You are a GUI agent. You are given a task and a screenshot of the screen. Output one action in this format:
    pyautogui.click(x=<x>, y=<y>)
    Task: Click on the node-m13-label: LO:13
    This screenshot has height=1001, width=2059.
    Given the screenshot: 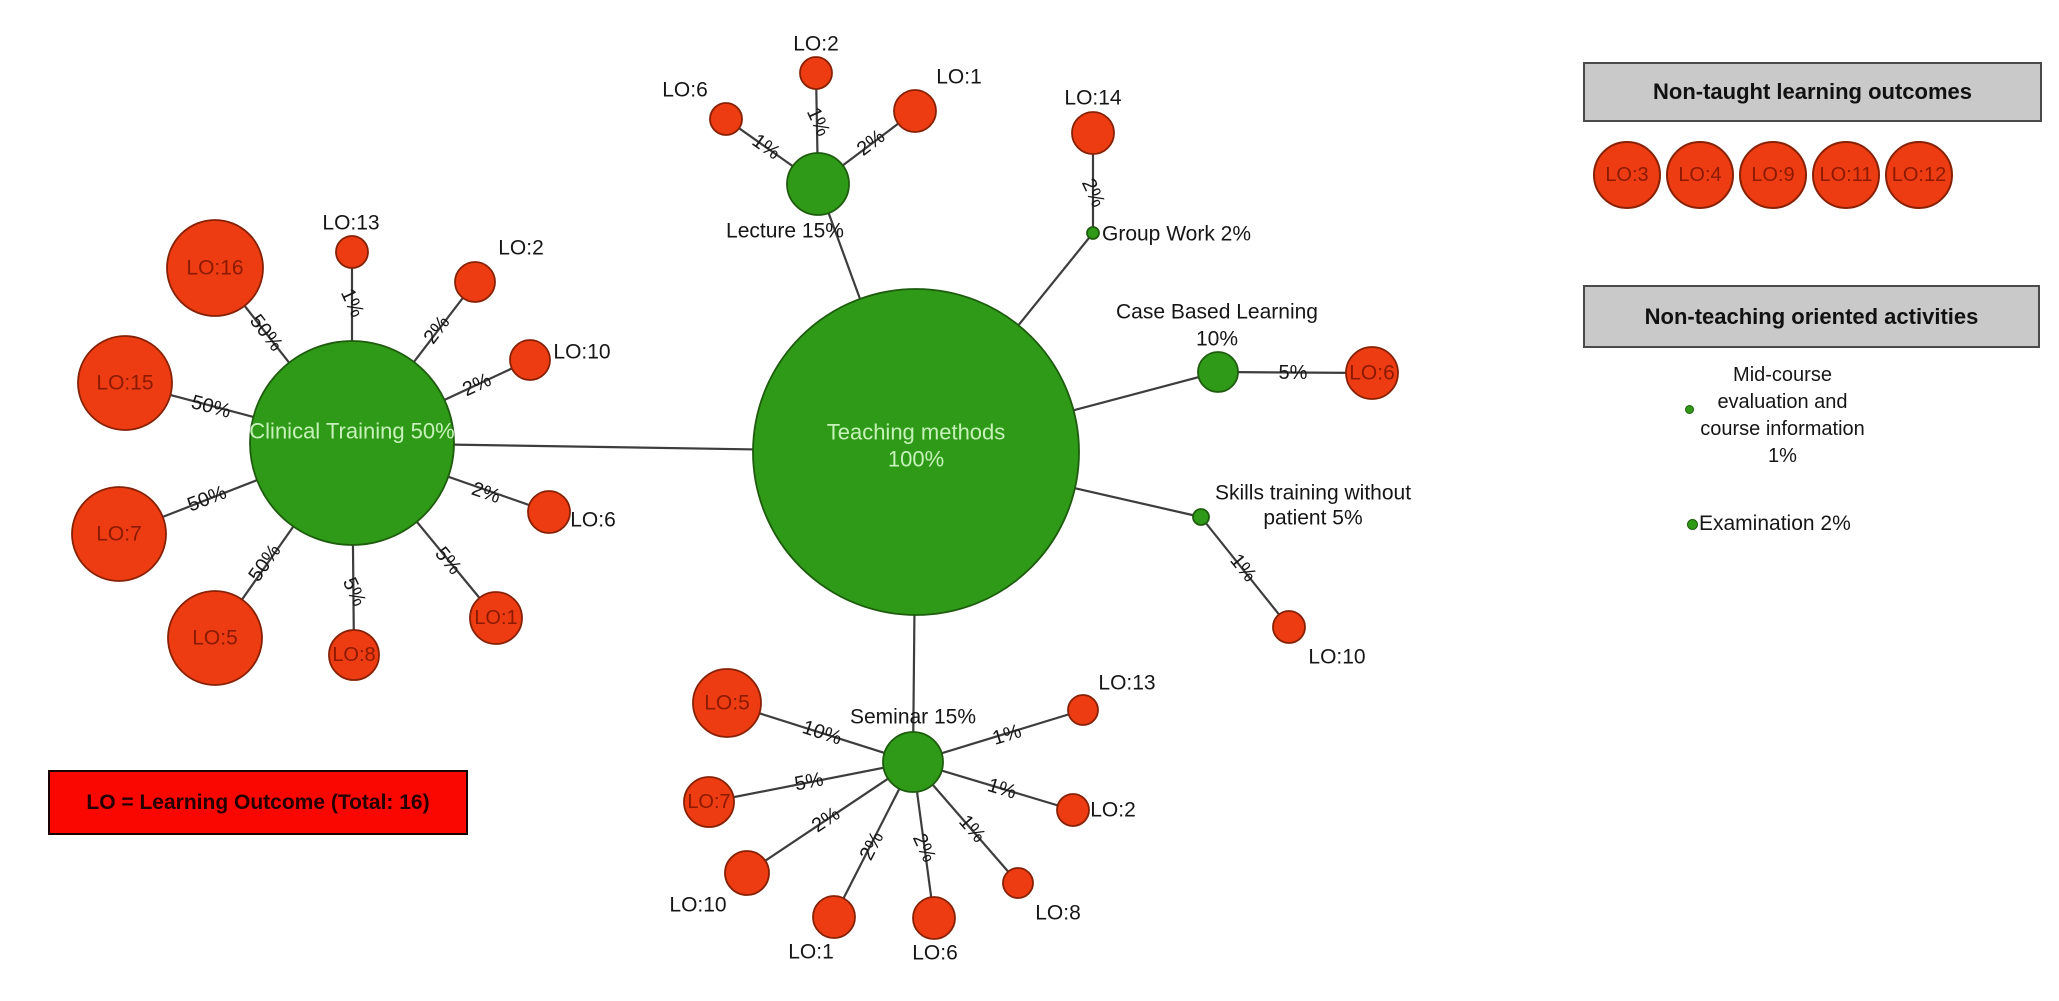 What is the action you would take?
    pyautogui.click(x=1126, y=683)
    